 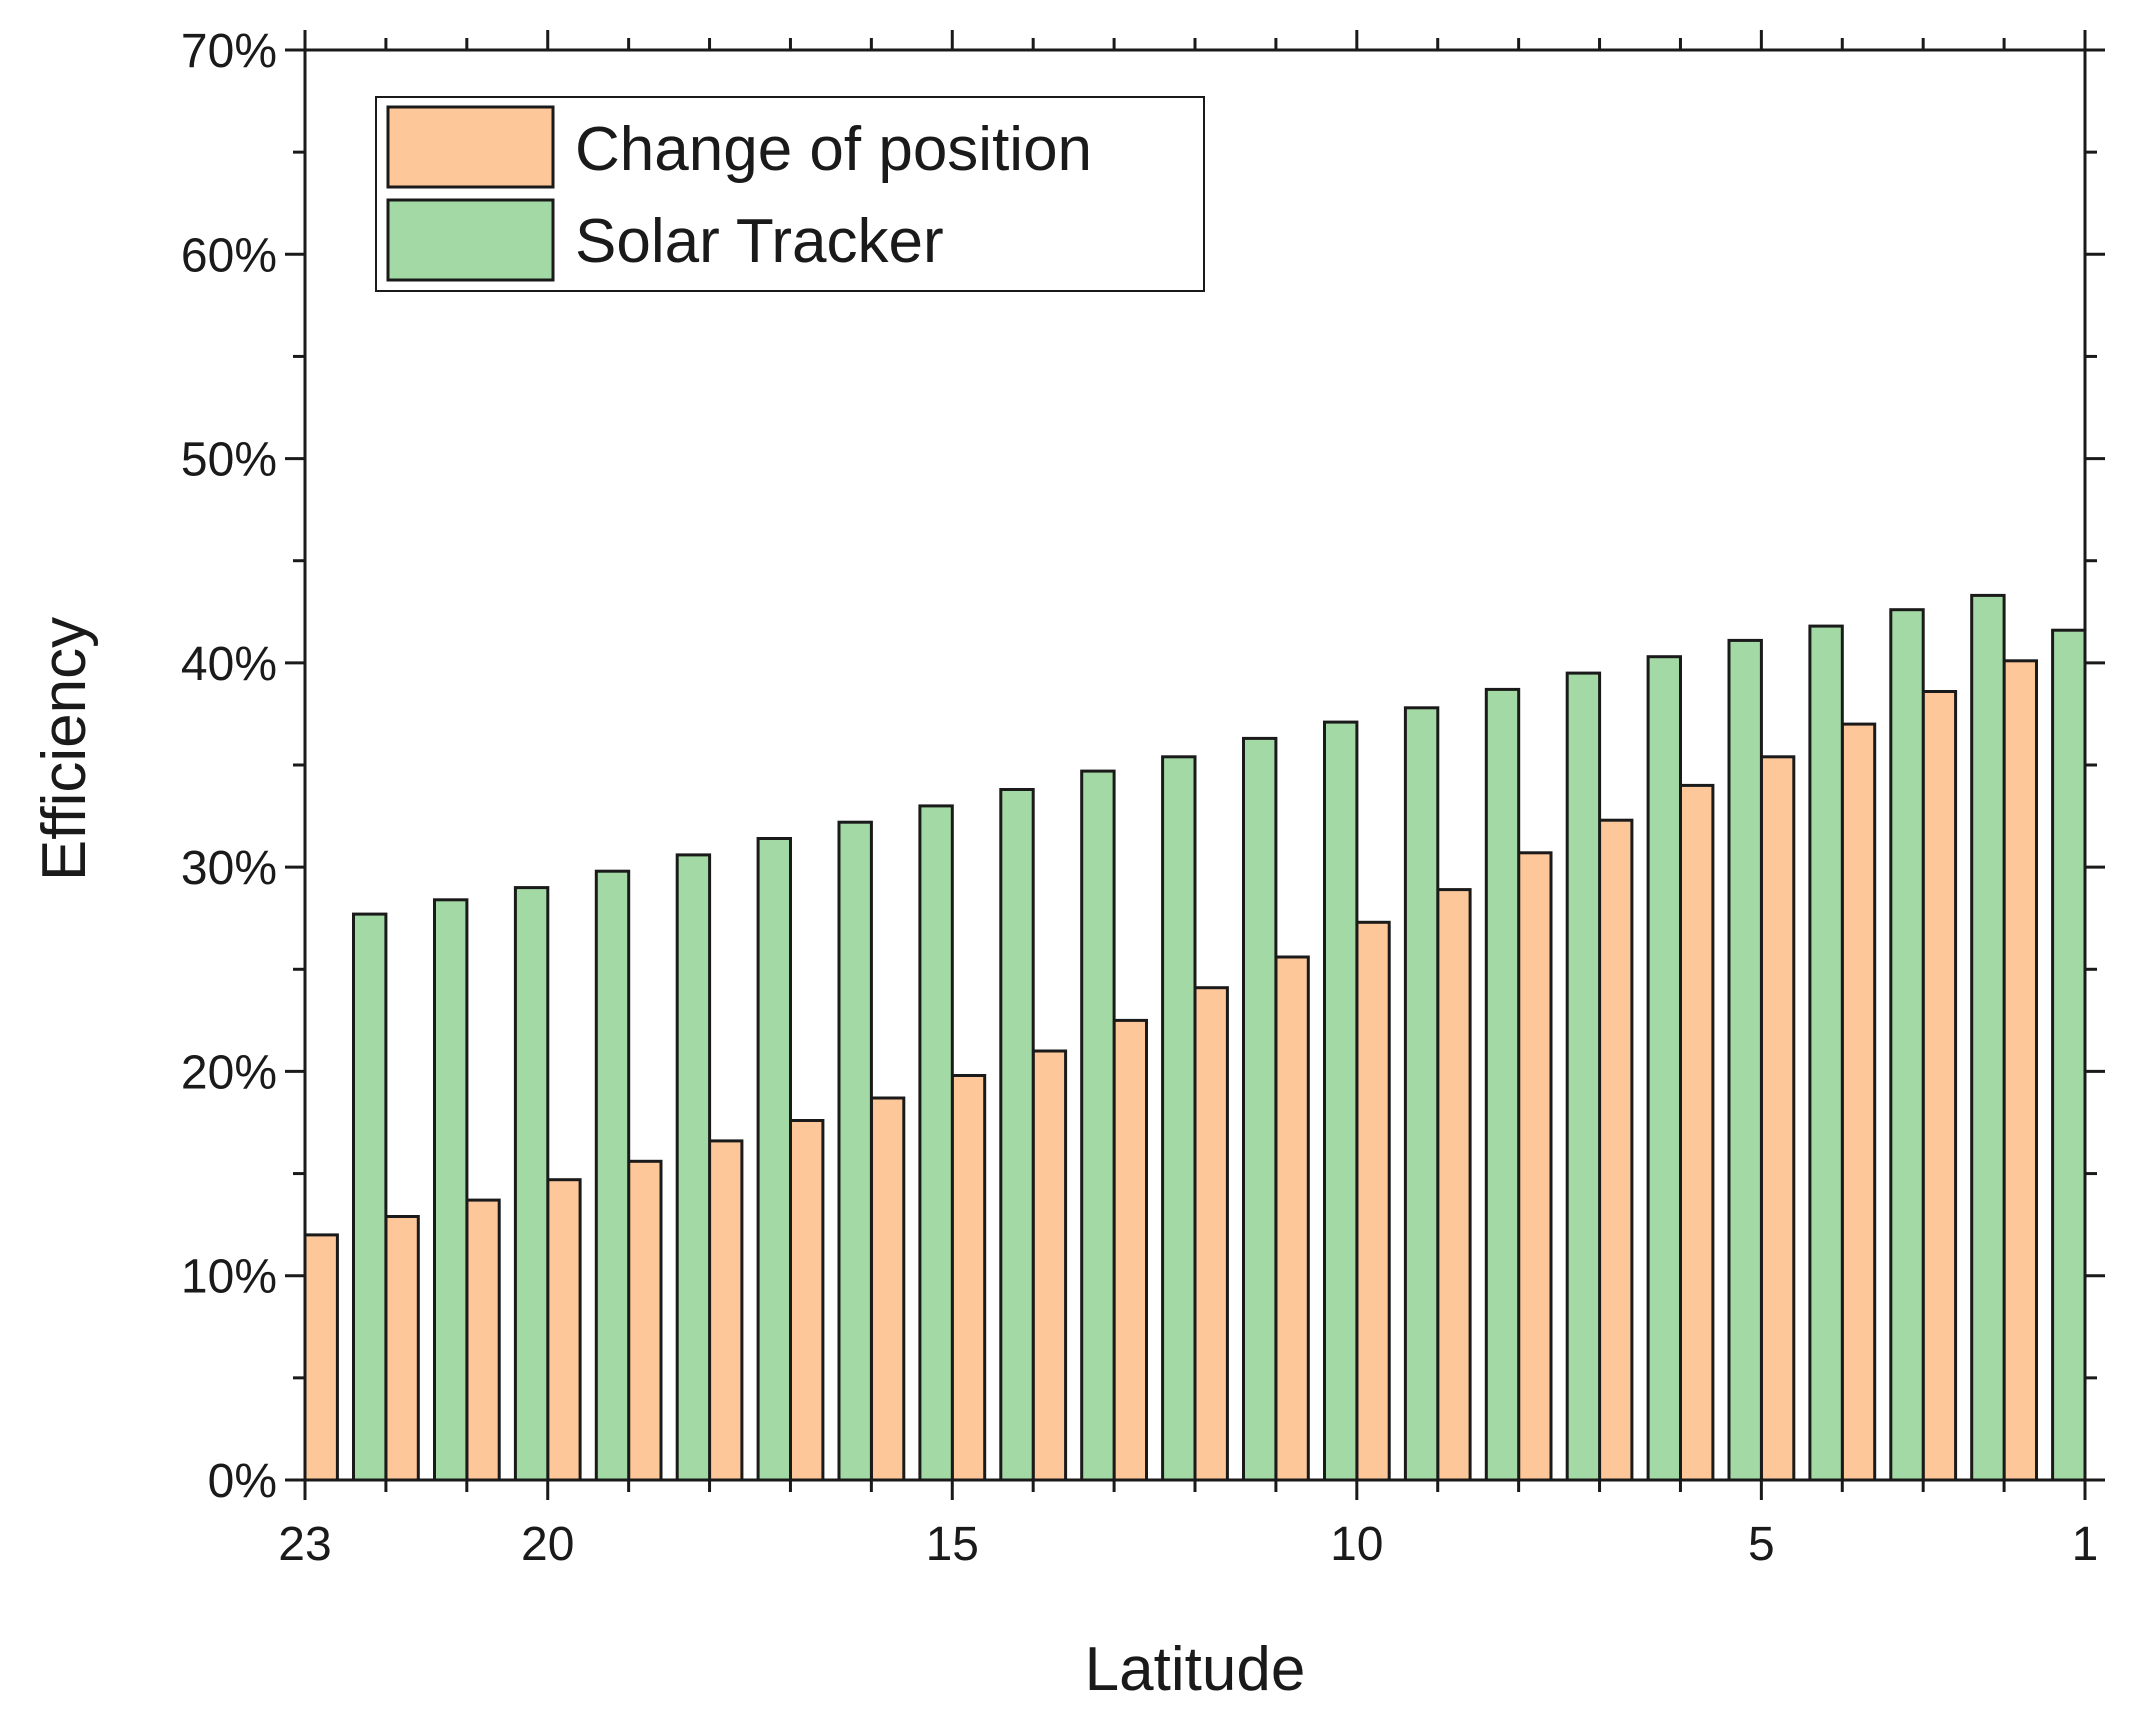 I want to click on y-tick-label: 50%, so click(x=229, y=460).